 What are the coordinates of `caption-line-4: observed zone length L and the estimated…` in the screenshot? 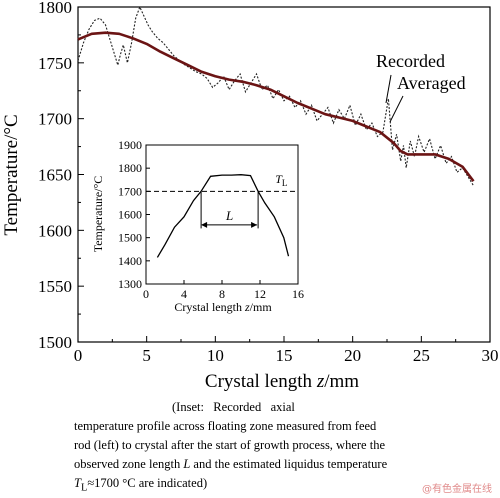 It's located at (284, 464).